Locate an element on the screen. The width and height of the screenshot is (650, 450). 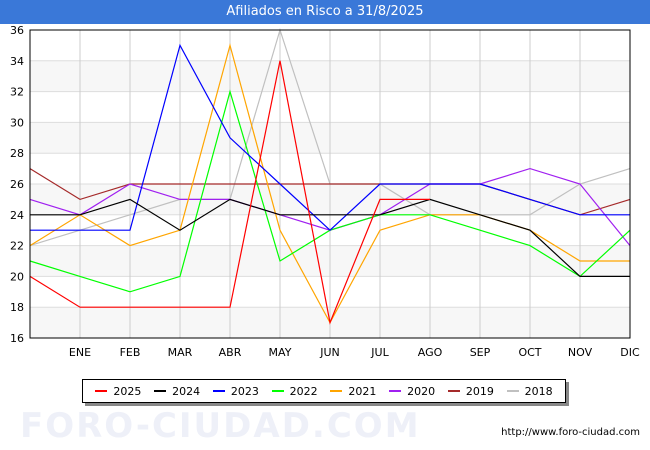
y-tick-label: 18 is located at coordinates (17, 307).